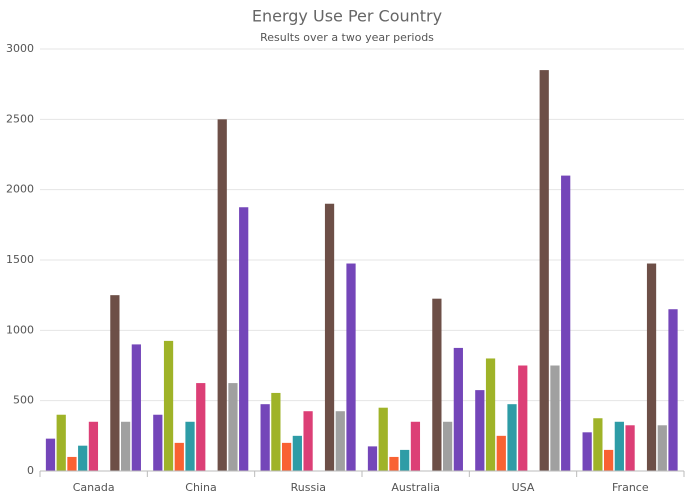 Image resolution: width=694 pixels, height=501 pixels. Describe the element at coordinates (347, 16) in the screenshot. I see `chart-title: Energy Use Per Country` at that location.